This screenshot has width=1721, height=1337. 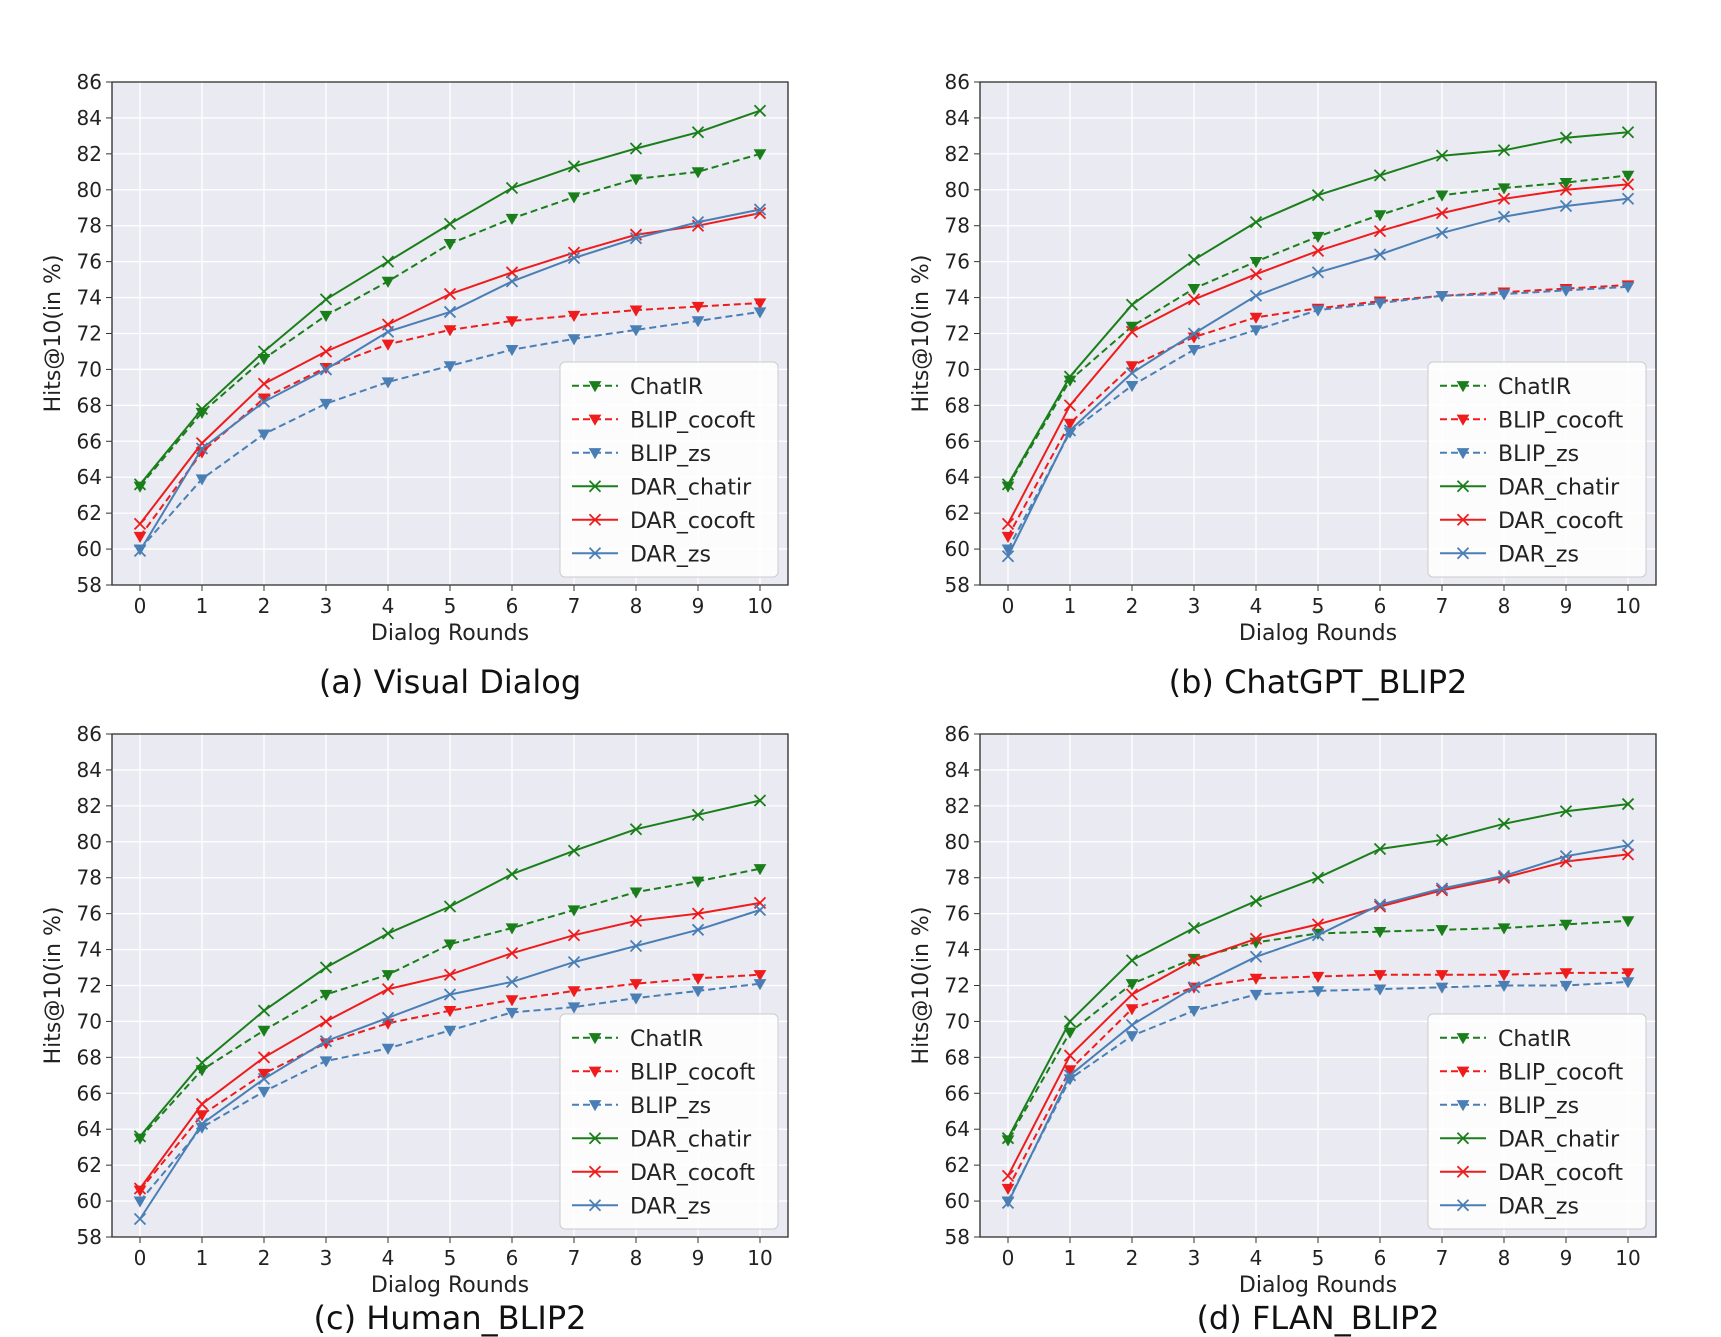 I want to click on series-blip-cocoft, so click(x=450, y=1083).